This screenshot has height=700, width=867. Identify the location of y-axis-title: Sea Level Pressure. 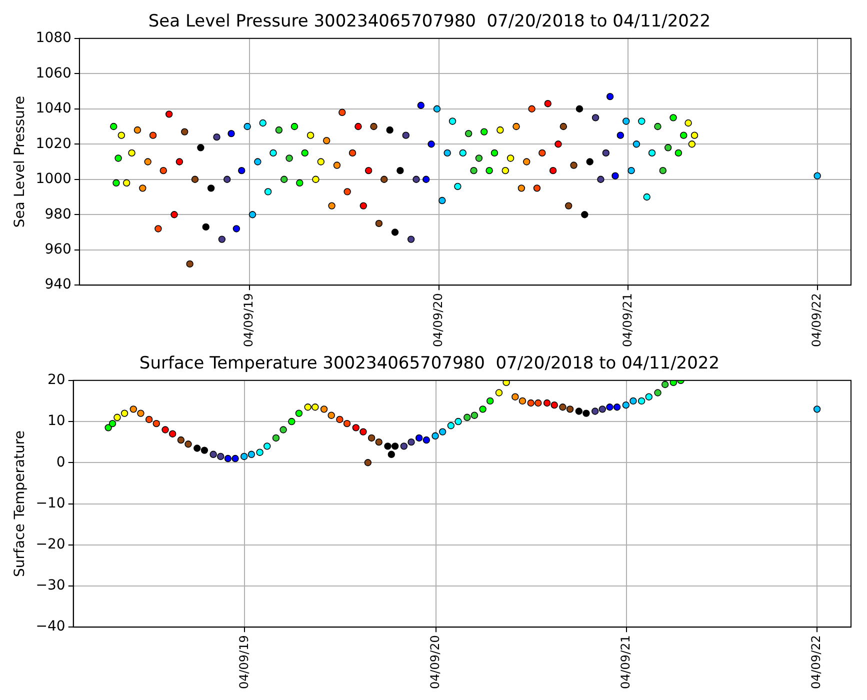
(20, 162).